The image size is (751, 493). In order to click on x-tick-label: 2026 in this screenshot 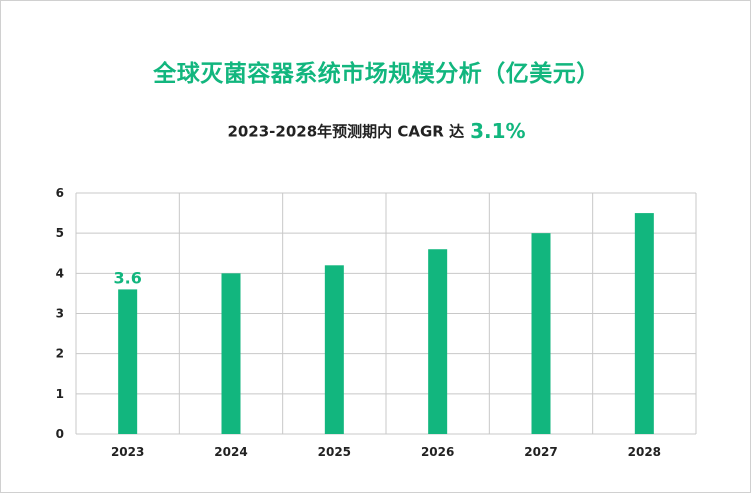, I will do `click(437, 452)`.